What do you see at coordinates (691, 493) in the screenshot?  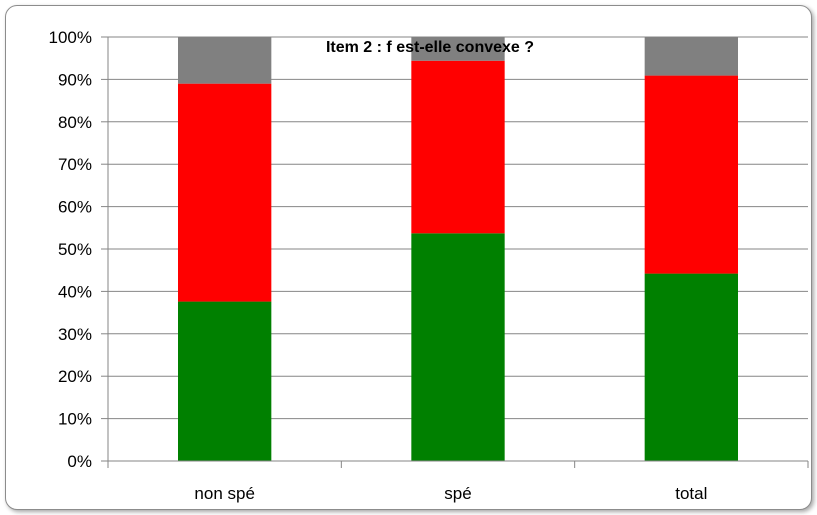 I see `x-tick-label: total` at bounding box center [691, 493].